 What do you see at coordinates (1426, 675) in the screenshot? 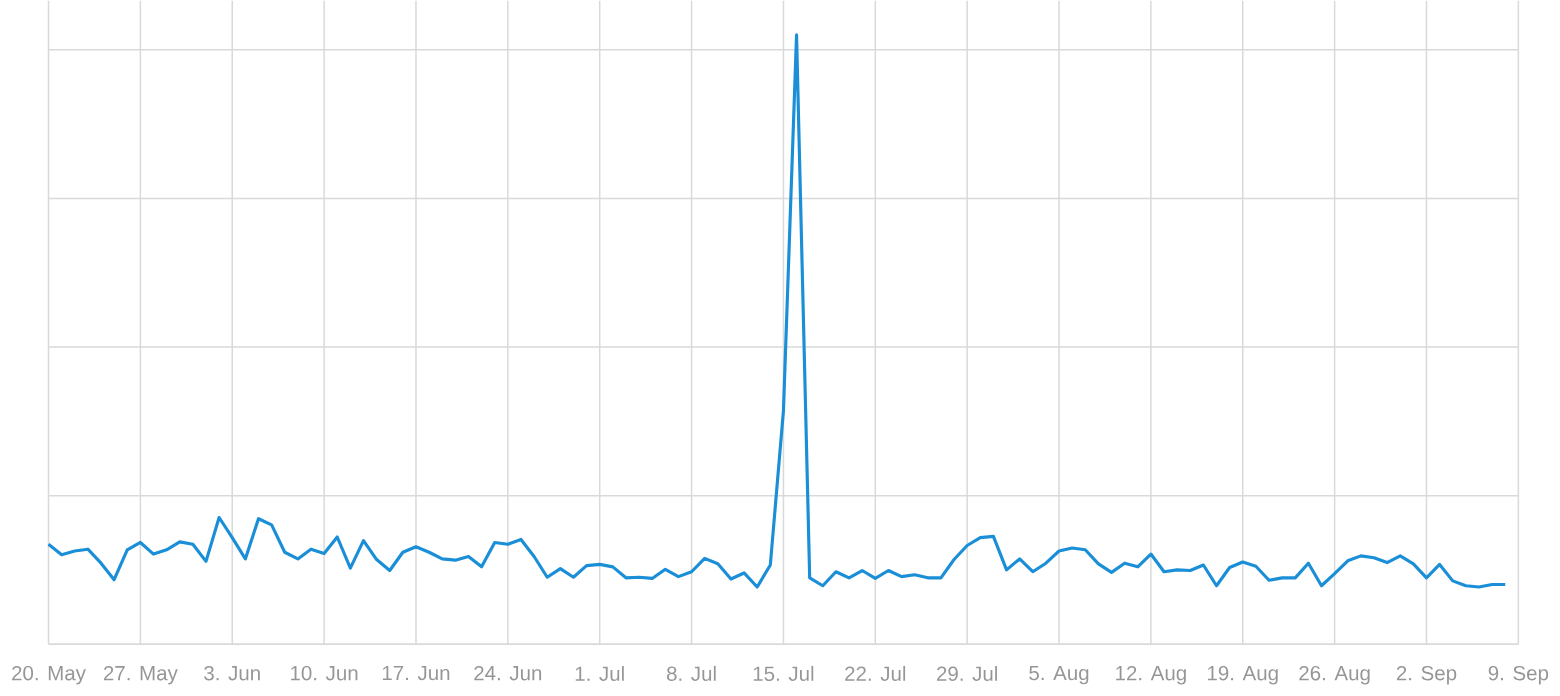
I see `x-tick-label: 2. Sep` at bounding box center [1426, 675].